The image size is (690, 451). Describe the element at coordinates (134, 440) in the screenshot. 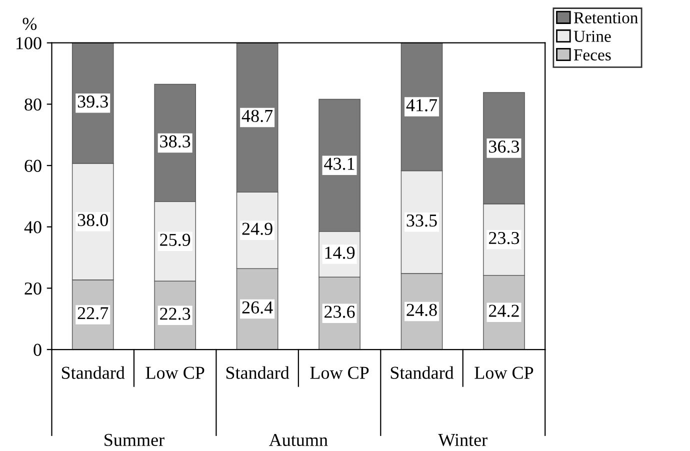

I see `text: Summer` at that location.